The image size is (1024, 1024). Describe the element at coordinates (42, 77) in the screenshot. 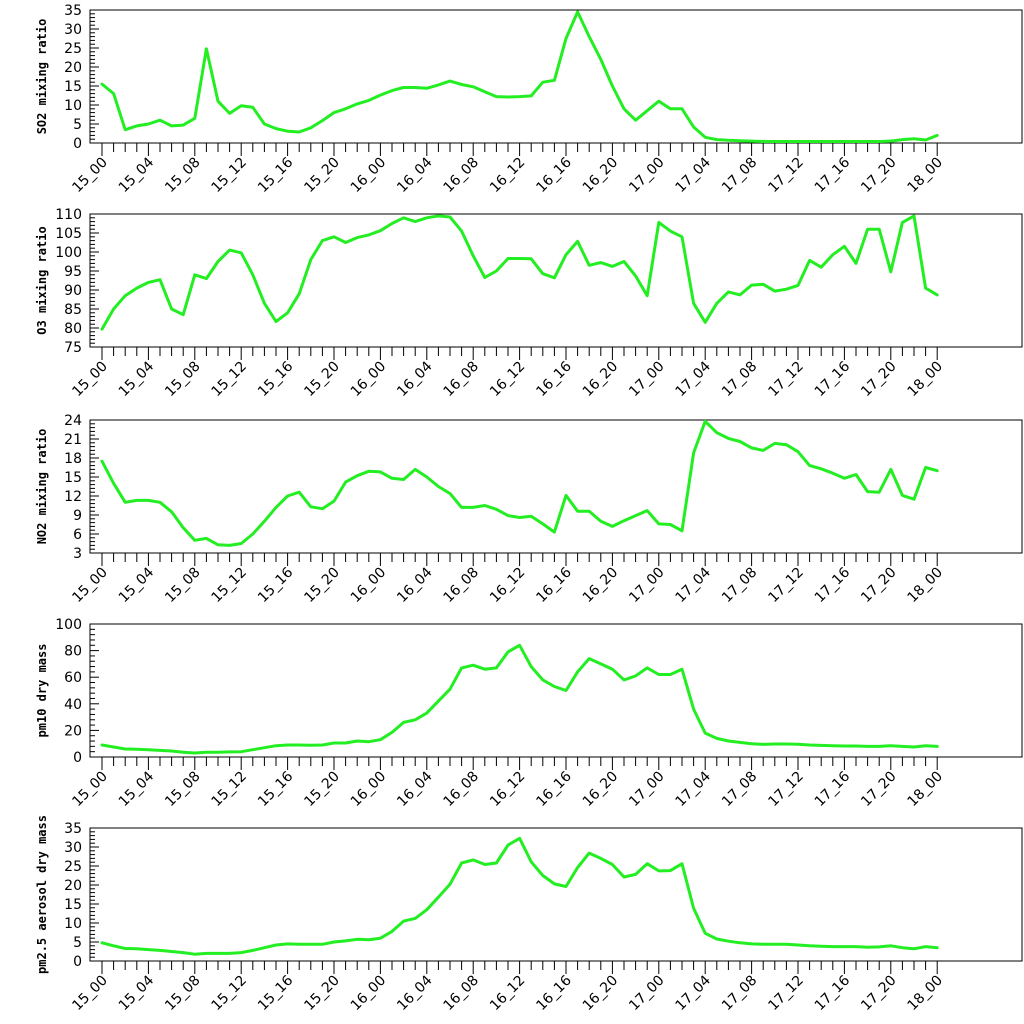

I see `y-axis-label: SO2 mixing ratio` at that location.